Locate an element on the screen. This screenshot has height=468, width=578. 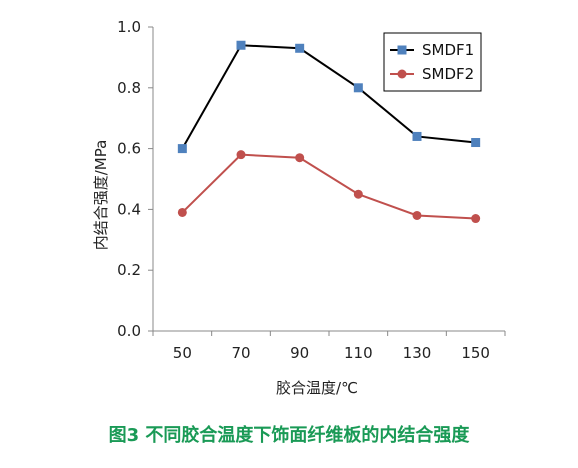
y-tick-label: 0.4 is located at coordinates (129, 209).